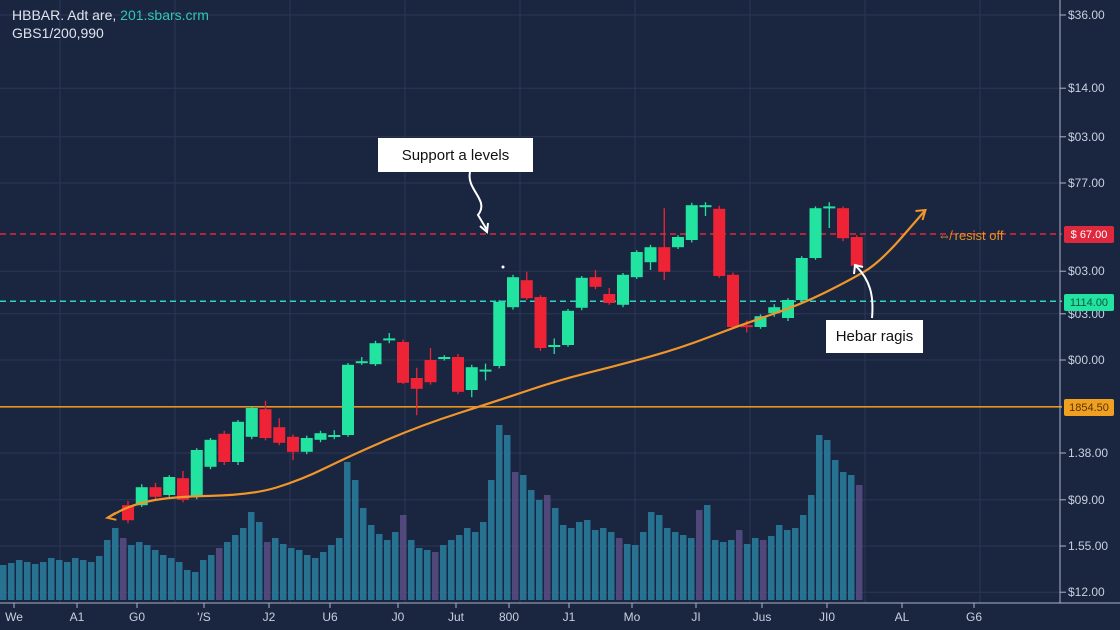  I want to click on resist-annotation: ⇎ resist off, so click(971, 235).